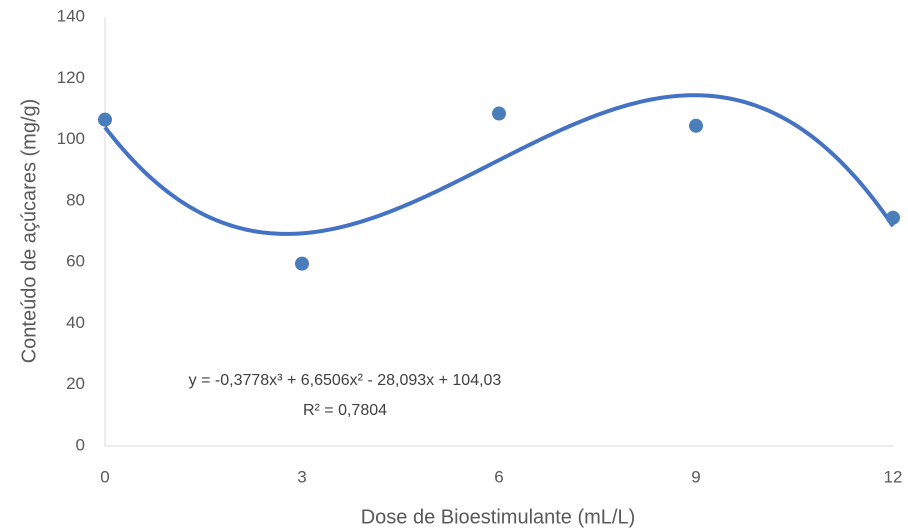  I want to click on x-tick-label: 6, so click(498, 476).